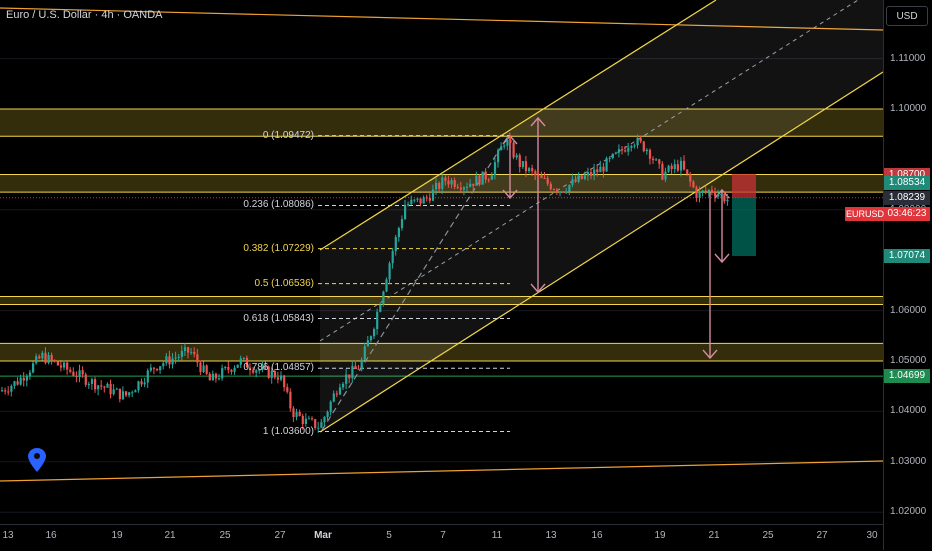  I want to click on price-axis, so click(907, 275).